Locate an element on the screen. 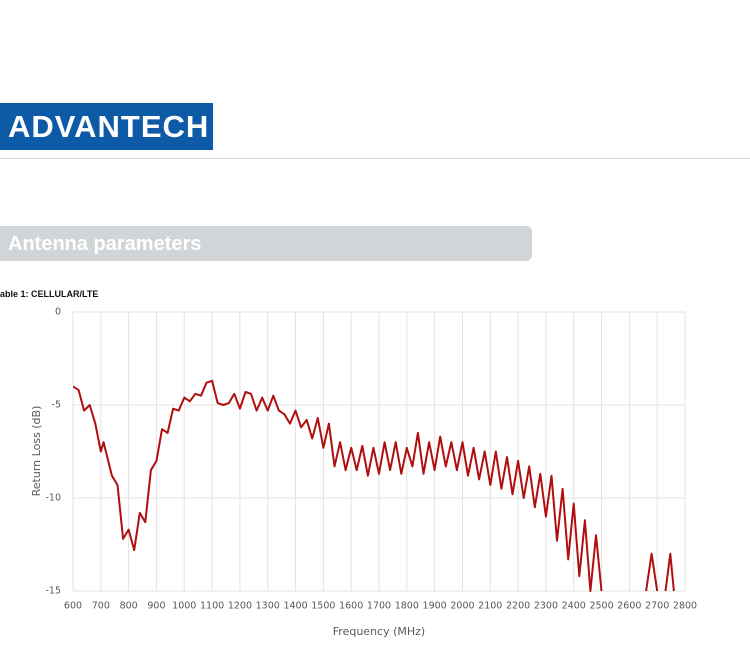 This screenshot has width=750, height=650. x-tick-label: 1200 is located at coordinates (240, 606).